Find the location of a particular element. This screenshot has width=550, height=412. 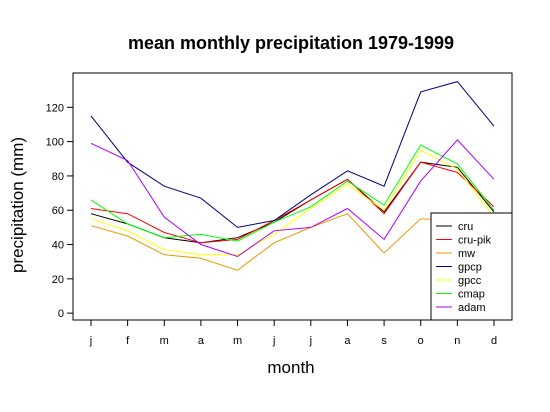

x-tick-label: f is located at coordinates (128, 341).